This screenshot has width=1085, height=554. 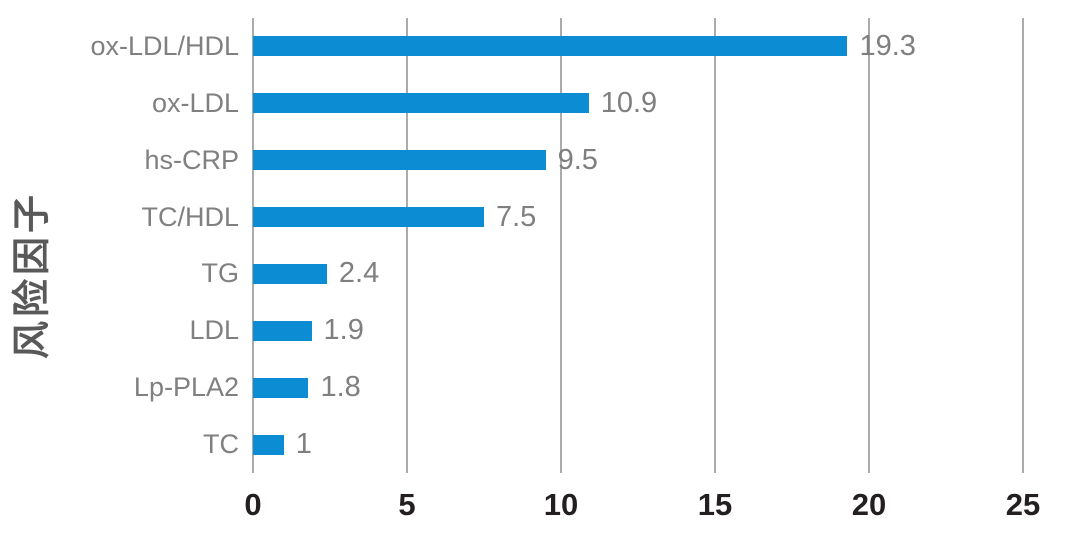 I want to click on bar-row-hs-CRP: 9.5, so click(x=638, y=160).